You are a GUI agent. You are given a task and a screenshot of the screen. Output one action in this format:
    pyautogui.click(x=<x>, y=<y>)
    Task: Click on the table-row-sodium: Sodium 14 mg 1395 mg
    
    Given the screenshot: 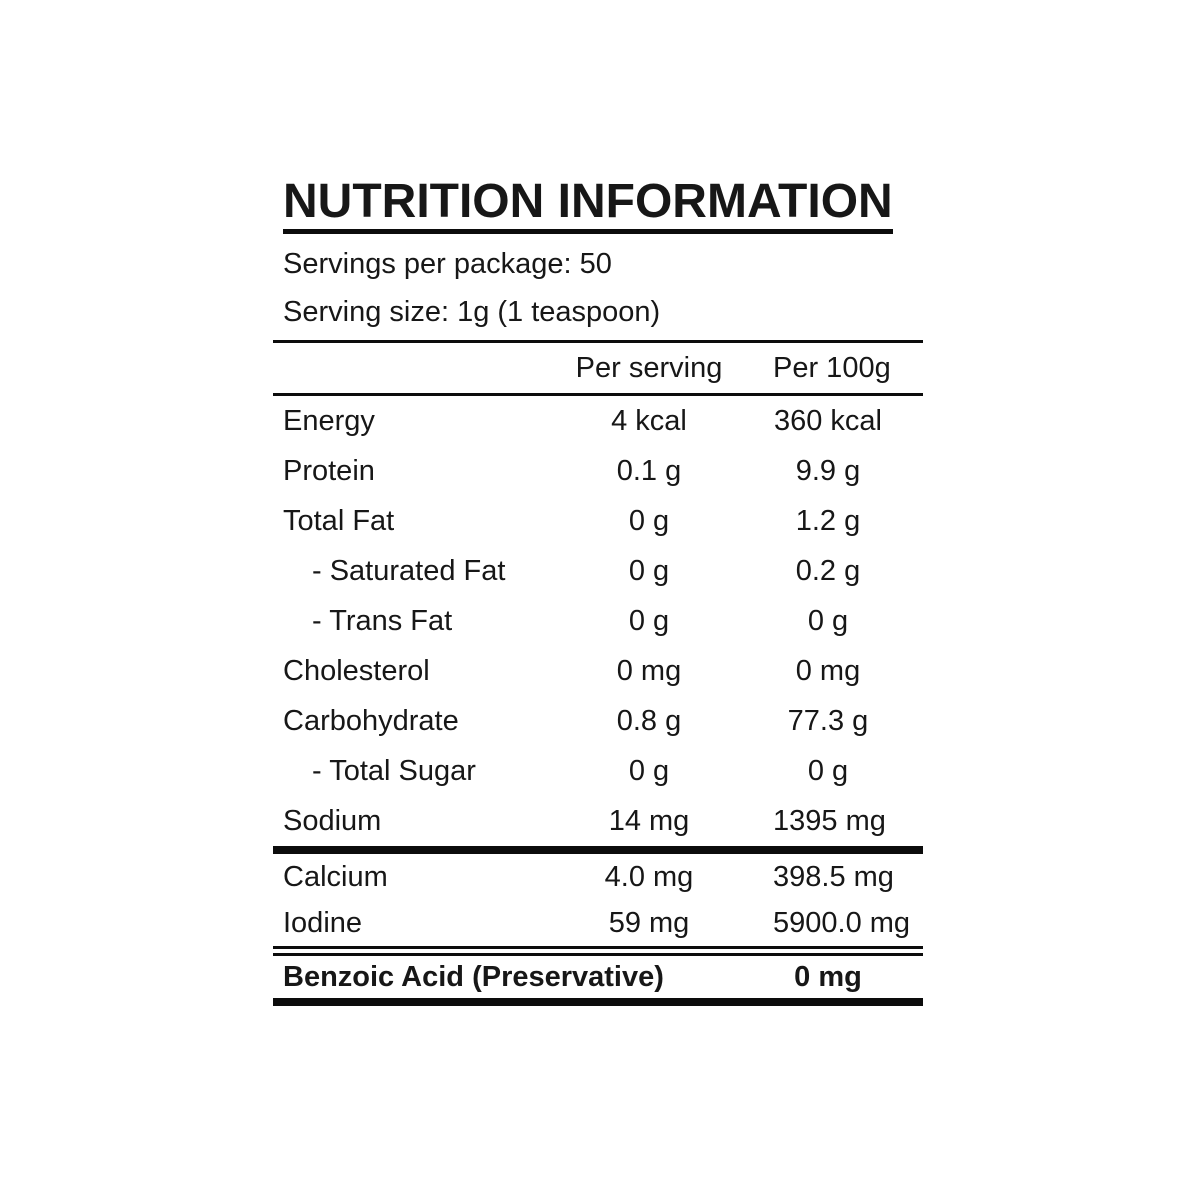 What is the action you would take?
    pyautogui.click(x=598, y=823)
    